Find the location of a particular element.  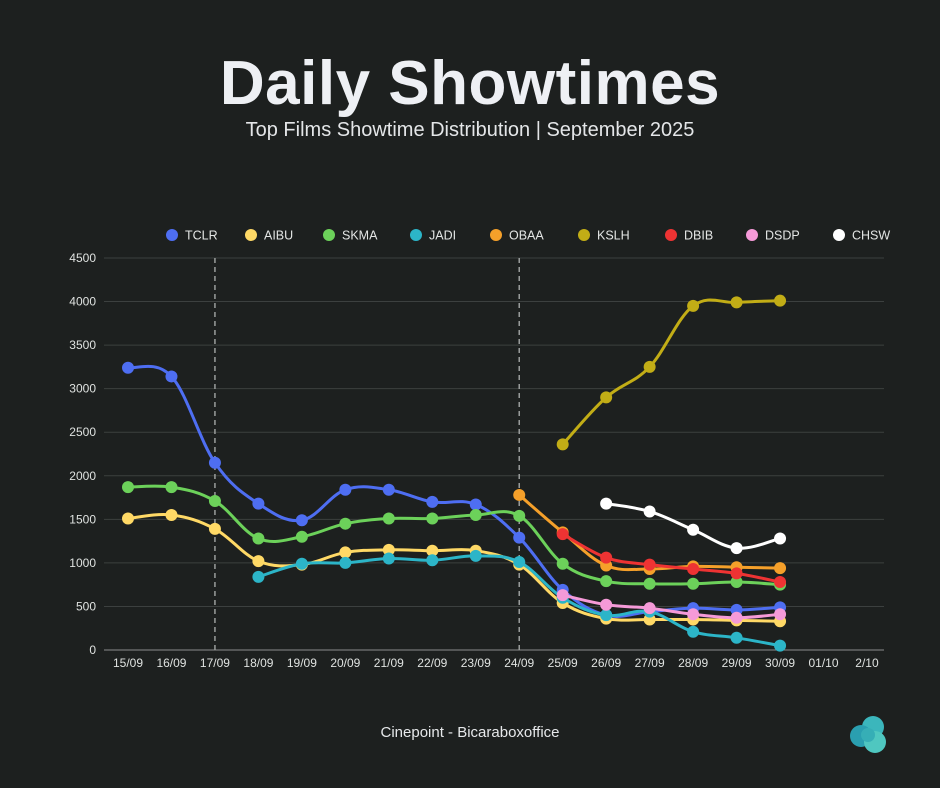

legend-label-aibu: AIBU is located at coordinates (278, 236).